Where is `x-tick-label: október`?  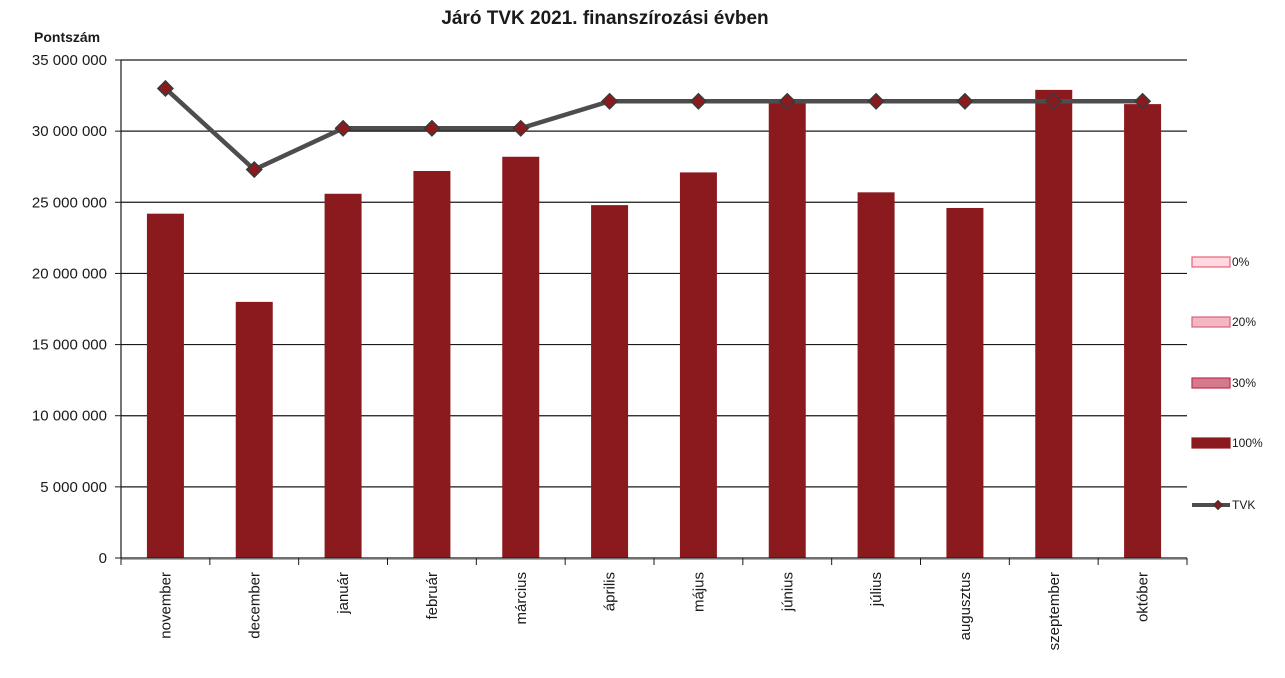
x-tick-label: október is located at coordinates (1143, 597).